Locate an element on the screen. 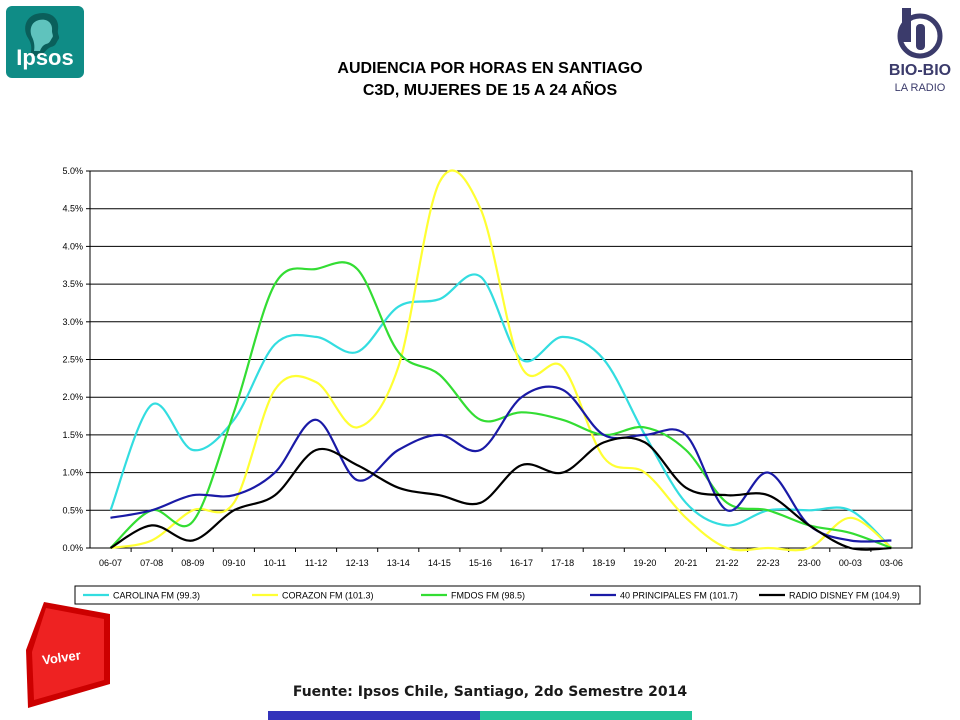  x-tick-label: 08-09 is located at coordinates (192, 563).